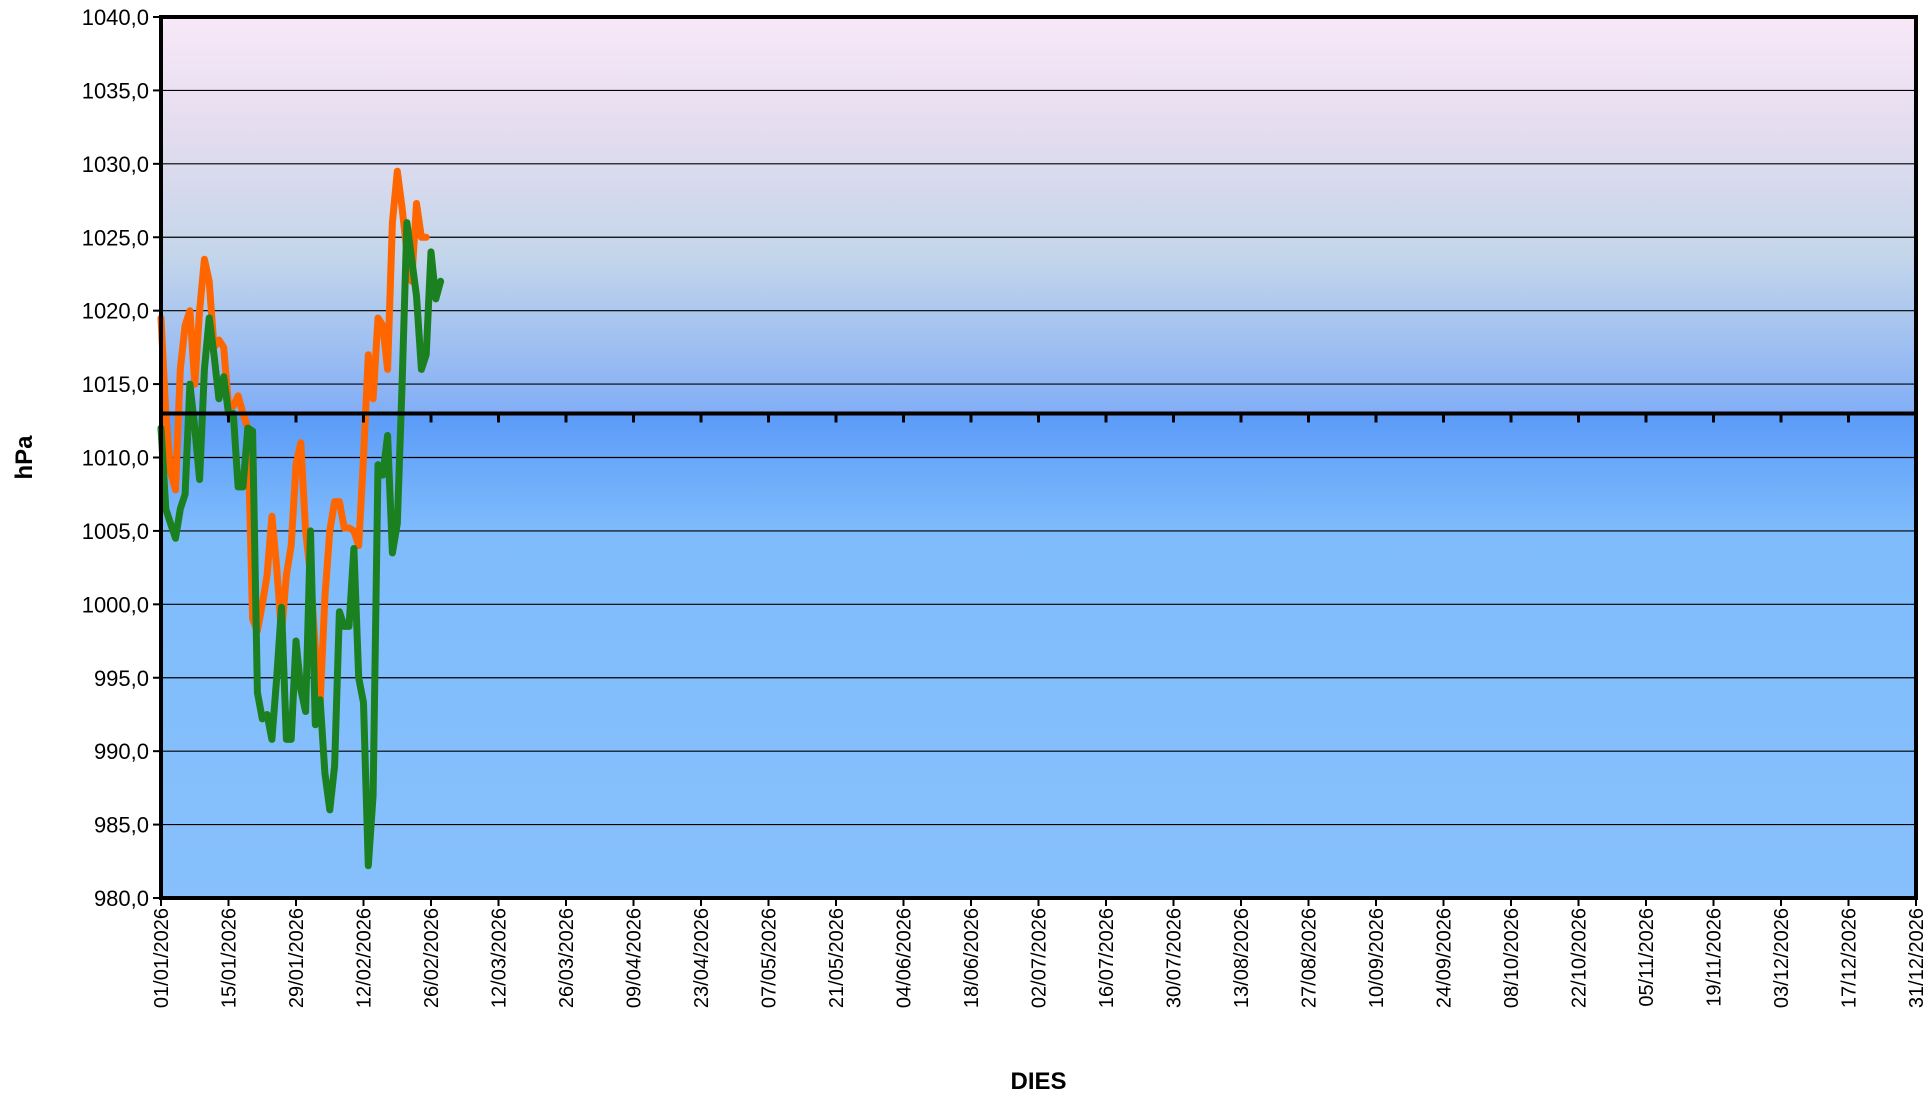 Image resolution: width=1930 pixels, height=1099 pixels. Describe the element at coordinates (1310, 958) in the screenshot. I see `x-tick-label: 27/08/2026` at that location.